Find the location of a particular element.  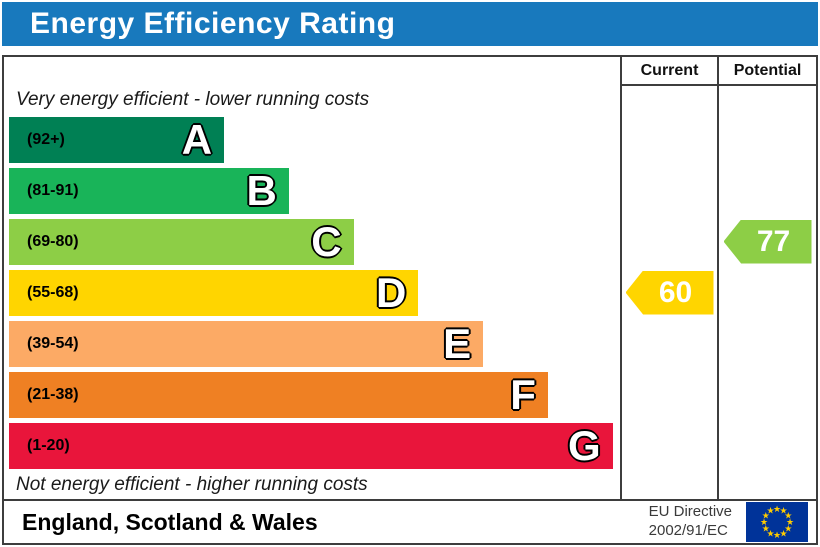

band-plot-cell: (69-80) C is located at coordinates (312, 241).